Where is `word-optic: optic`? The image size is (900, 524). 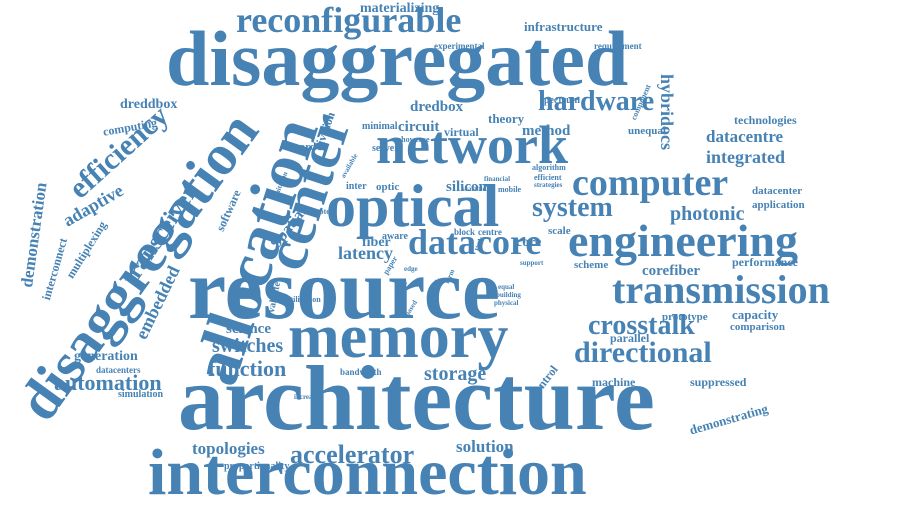 word-optic: optic is located at coordinates (388, 187).